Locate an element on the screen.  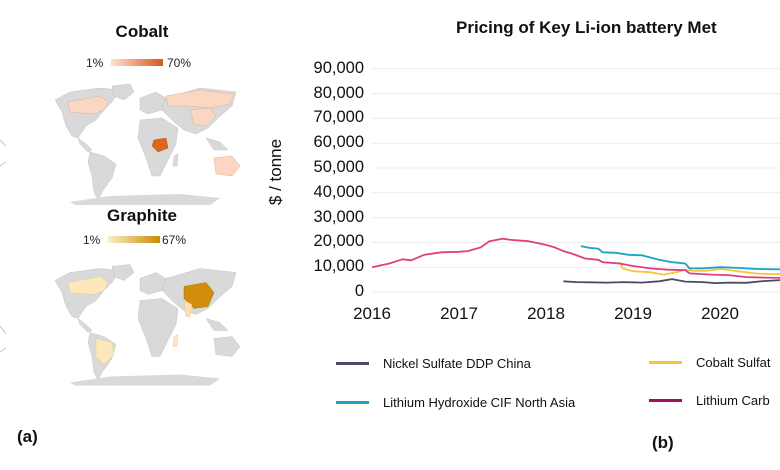
graphite-scale-max: 67% is located at coordinates (174, 240).